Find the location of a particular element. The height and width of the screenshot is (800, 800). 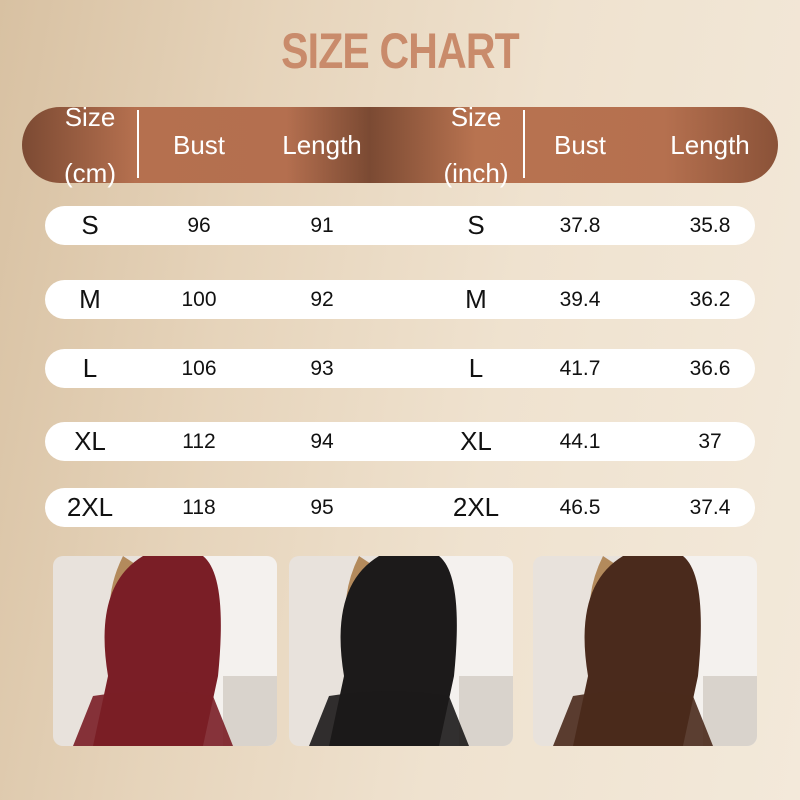

measure-cell: 36.2 is located at coordinates (710, 299).